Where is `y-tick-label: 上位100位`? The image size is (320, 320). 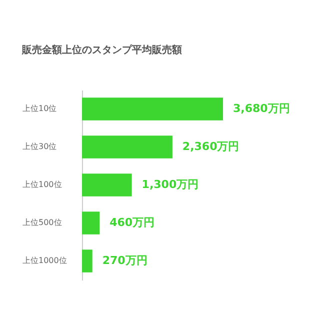
y-tick-label: 上位100位 is located at coordinates (42, 184).